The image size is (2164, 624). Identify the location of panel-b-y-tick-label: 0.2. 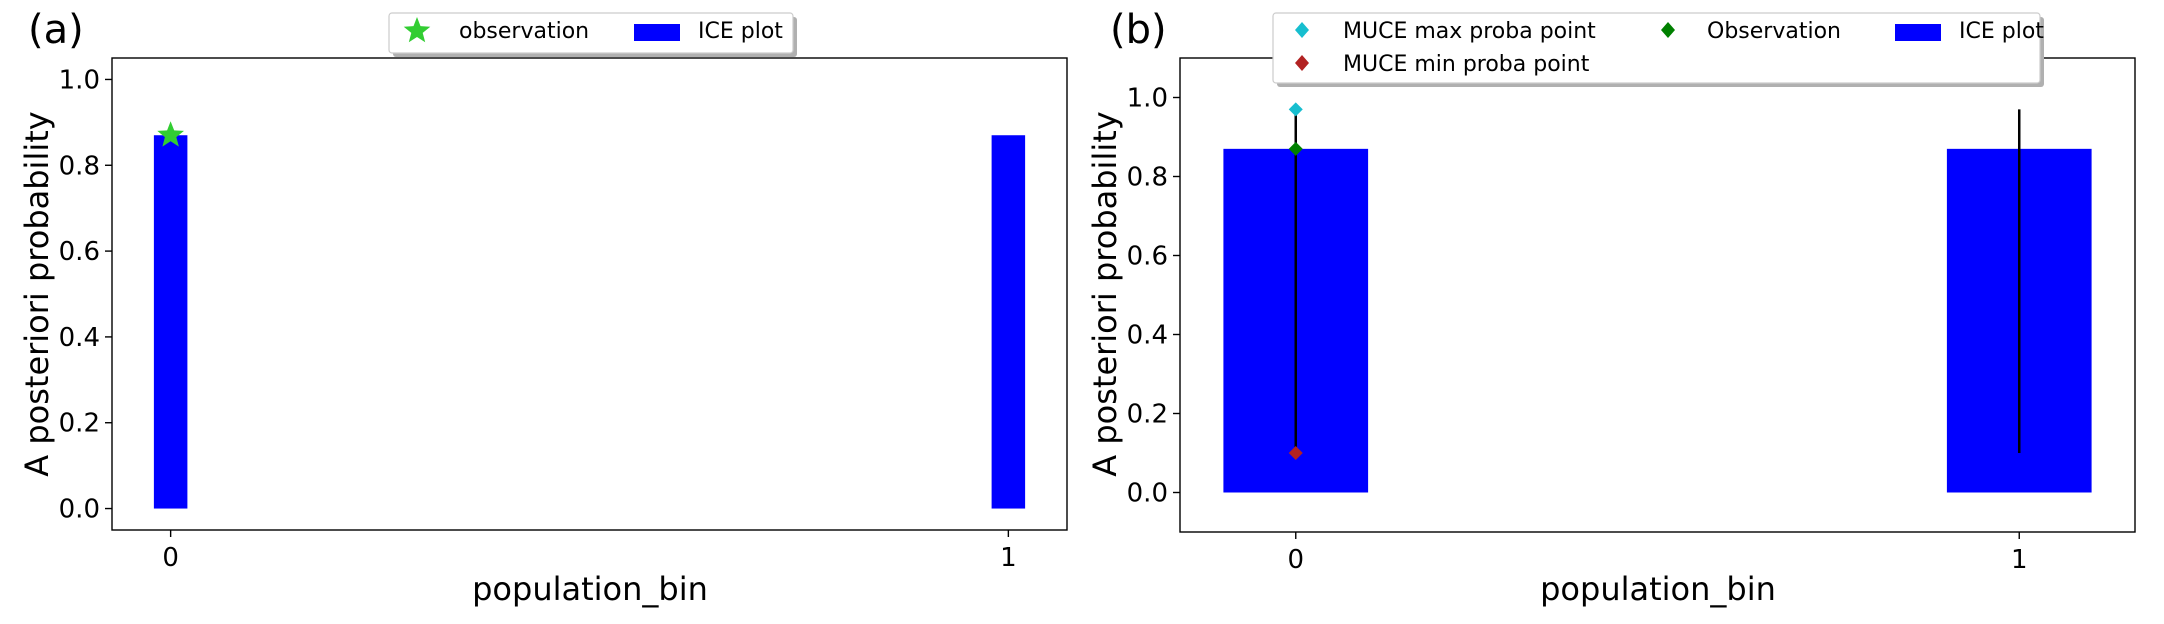
(1147, 415).